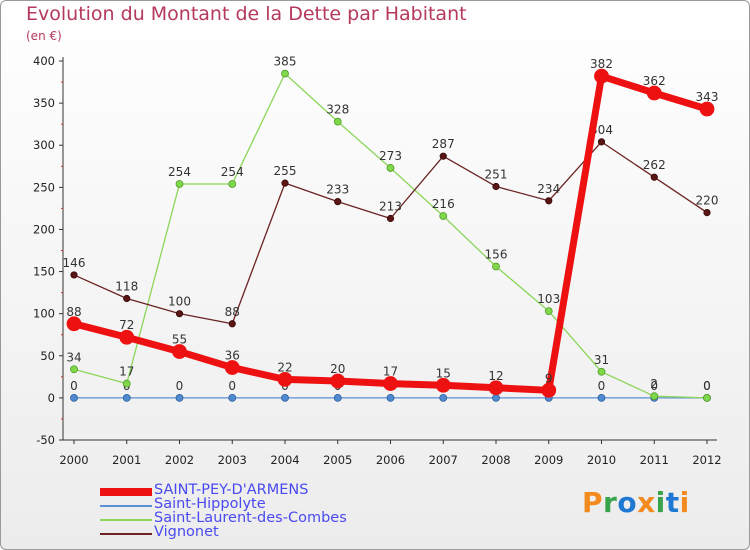  What do you see at coordinates (44, 103) in the screenshot?
I see `y-tick-label: 350` at bounding box center [44, 103].